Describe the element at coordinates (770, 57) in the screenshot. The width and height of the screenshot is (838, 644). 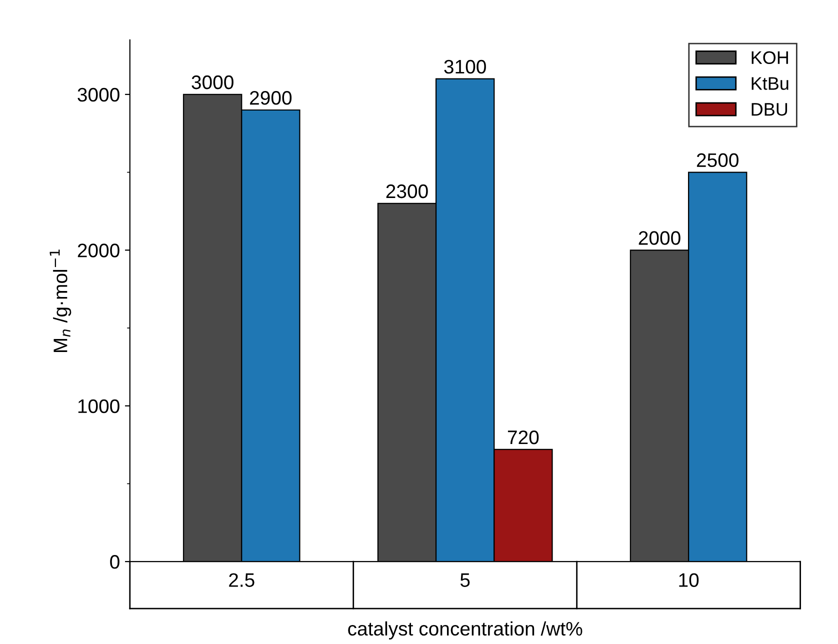
I see `legend-label: KOH` at that location.